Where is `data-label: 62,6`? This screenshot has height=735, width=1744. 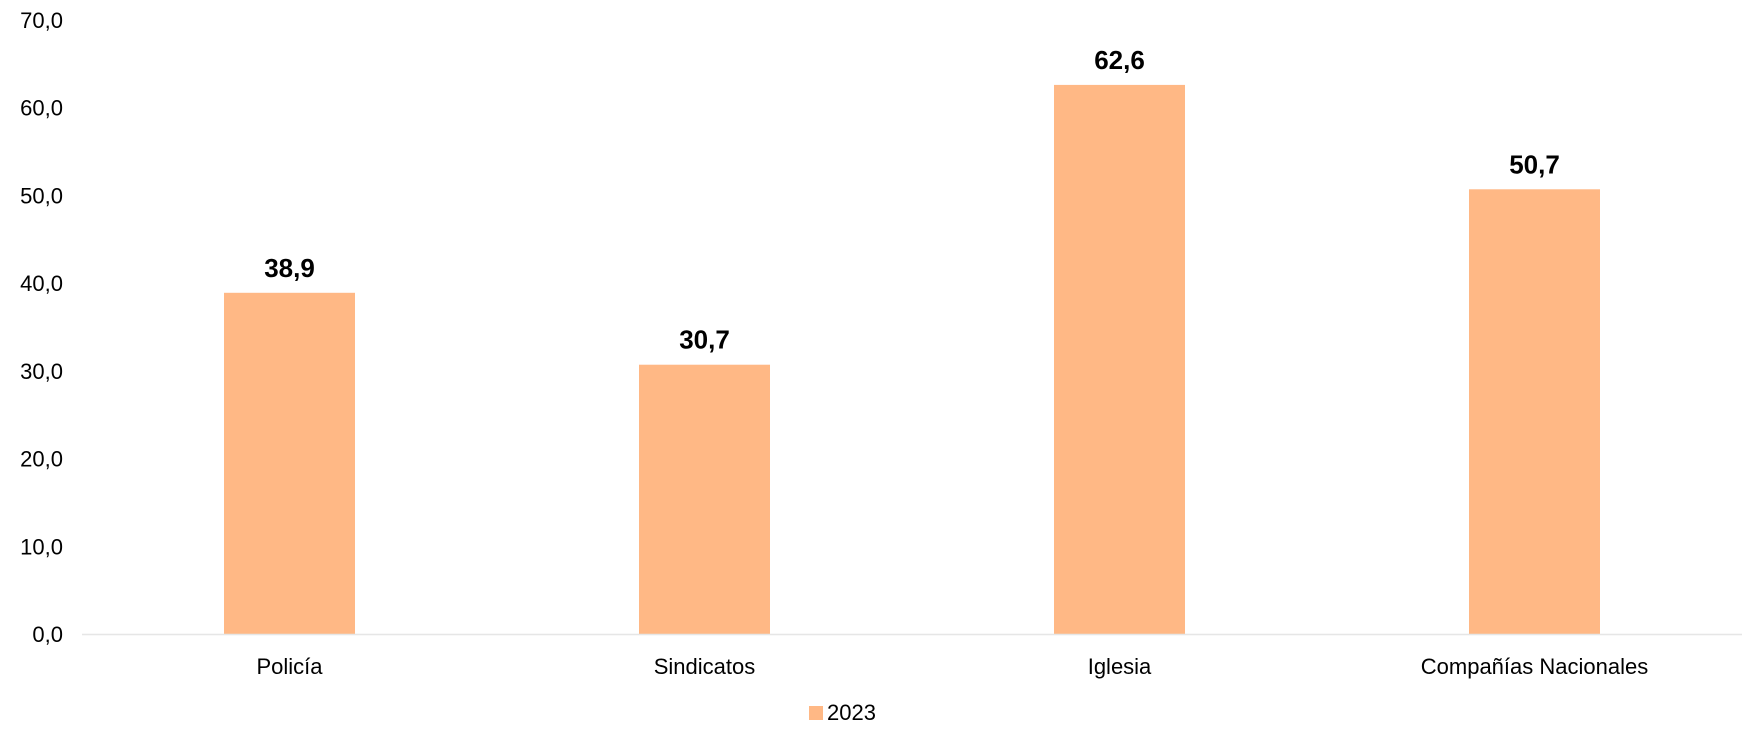
data-label: 62,6 is located at coordinates (1119, 60).